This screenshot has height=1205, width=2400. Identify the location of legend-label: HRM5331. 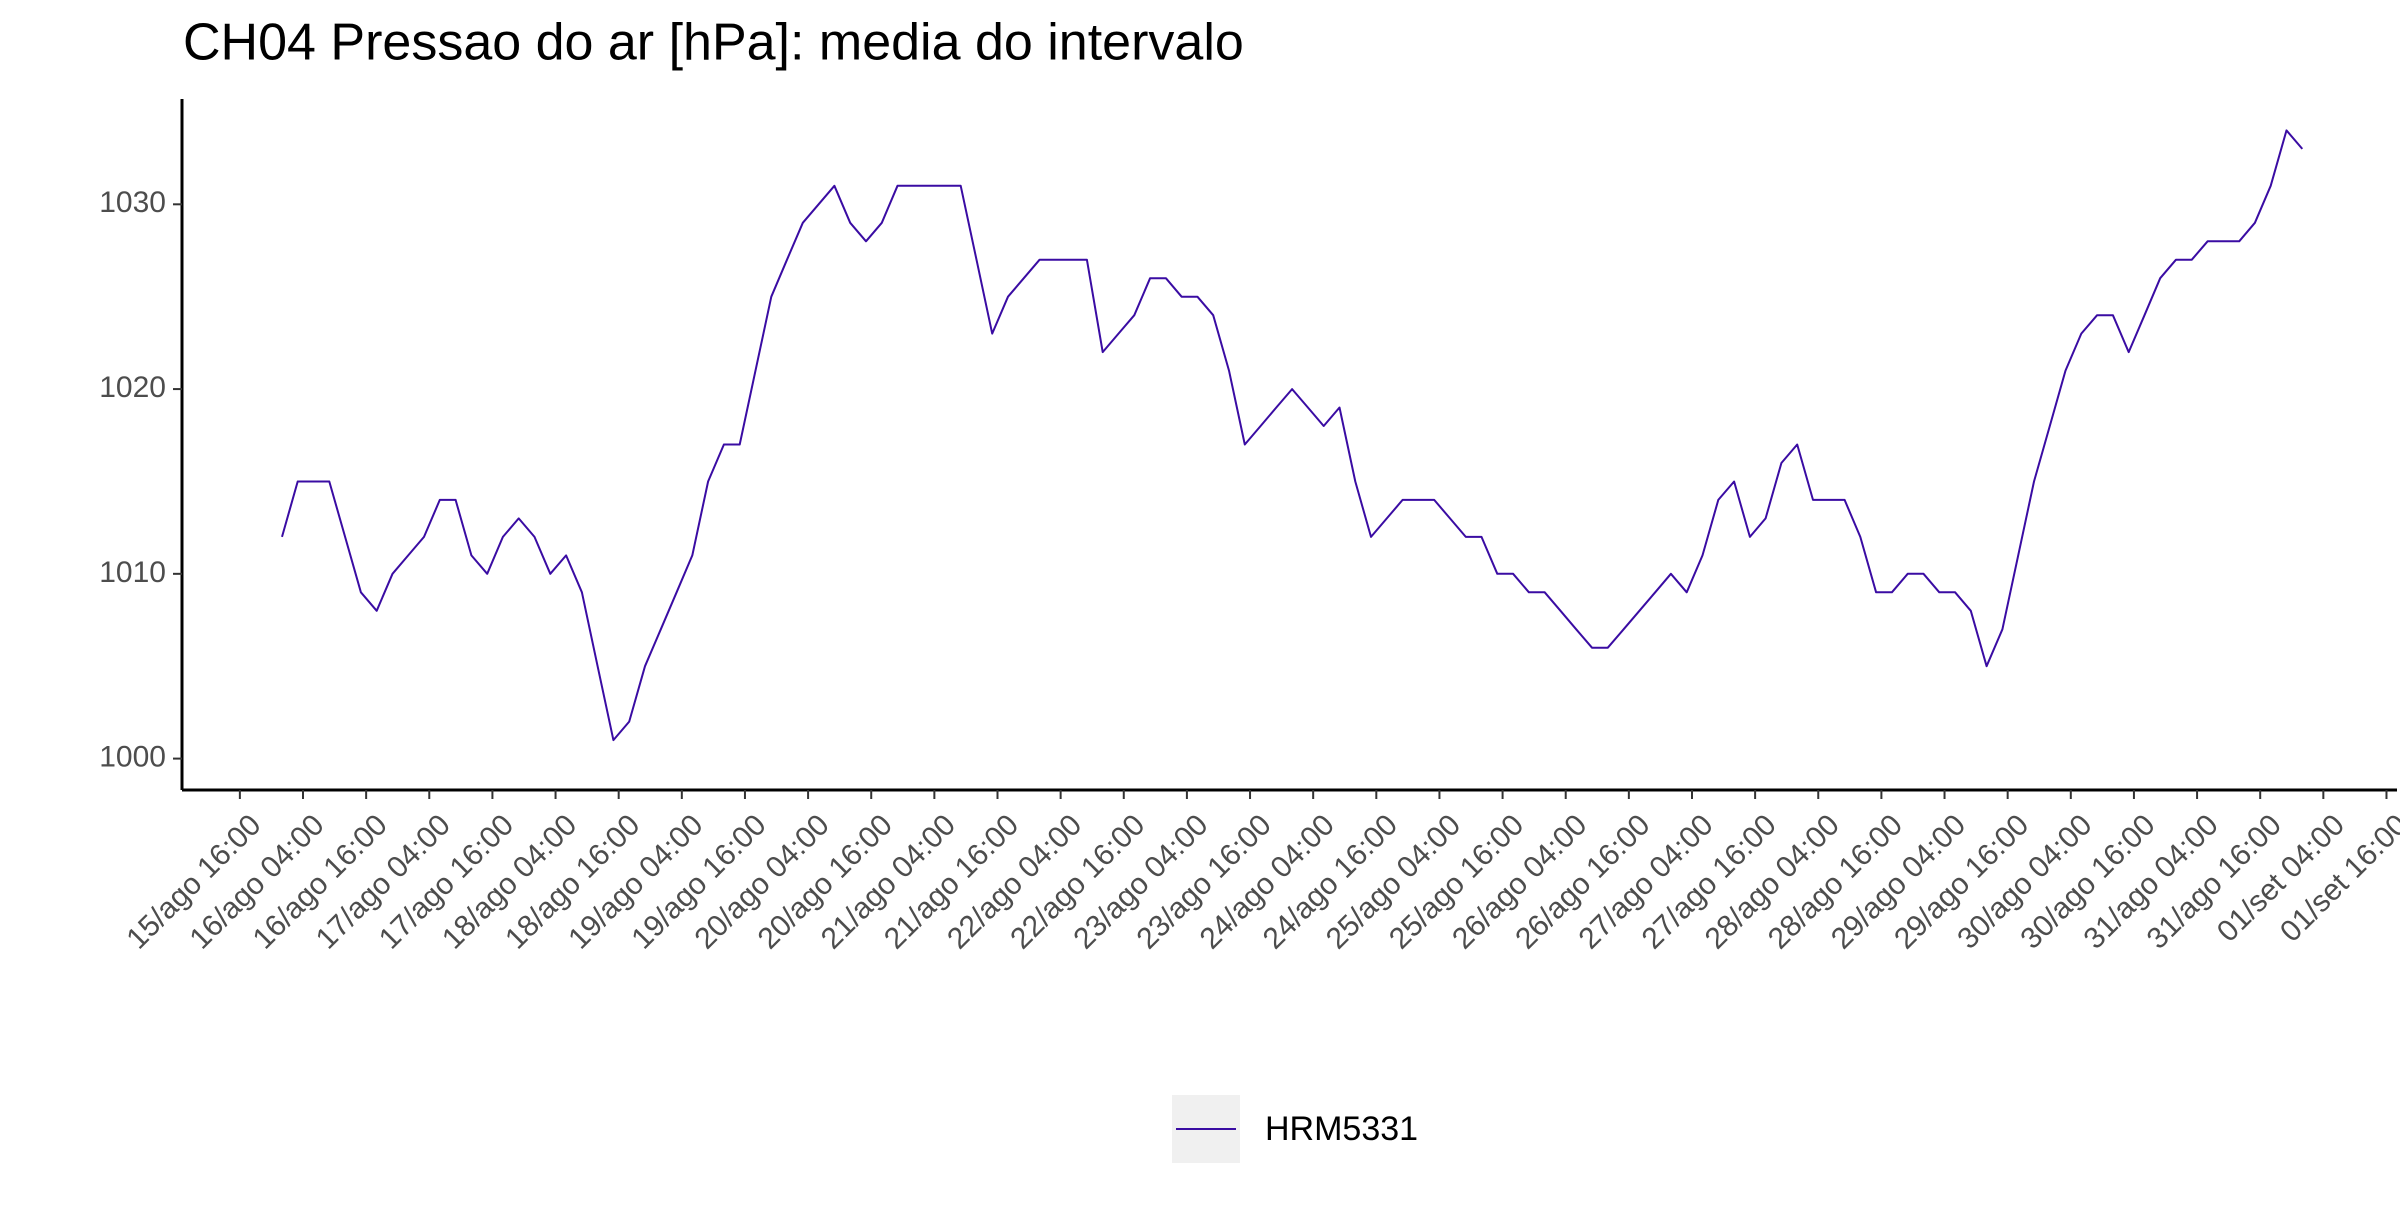
(1341, 1129).